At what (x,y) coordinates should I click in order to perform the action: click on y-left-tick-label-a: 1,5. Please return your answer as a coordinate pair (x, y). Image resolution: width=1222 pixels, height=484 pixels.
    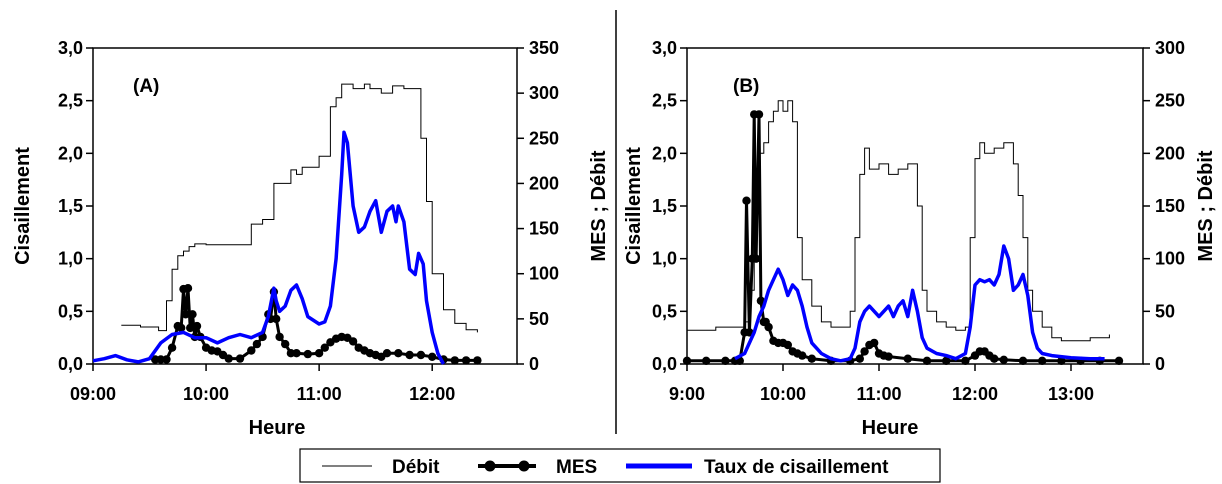
    Looking at the image, I should click on (70, 206).